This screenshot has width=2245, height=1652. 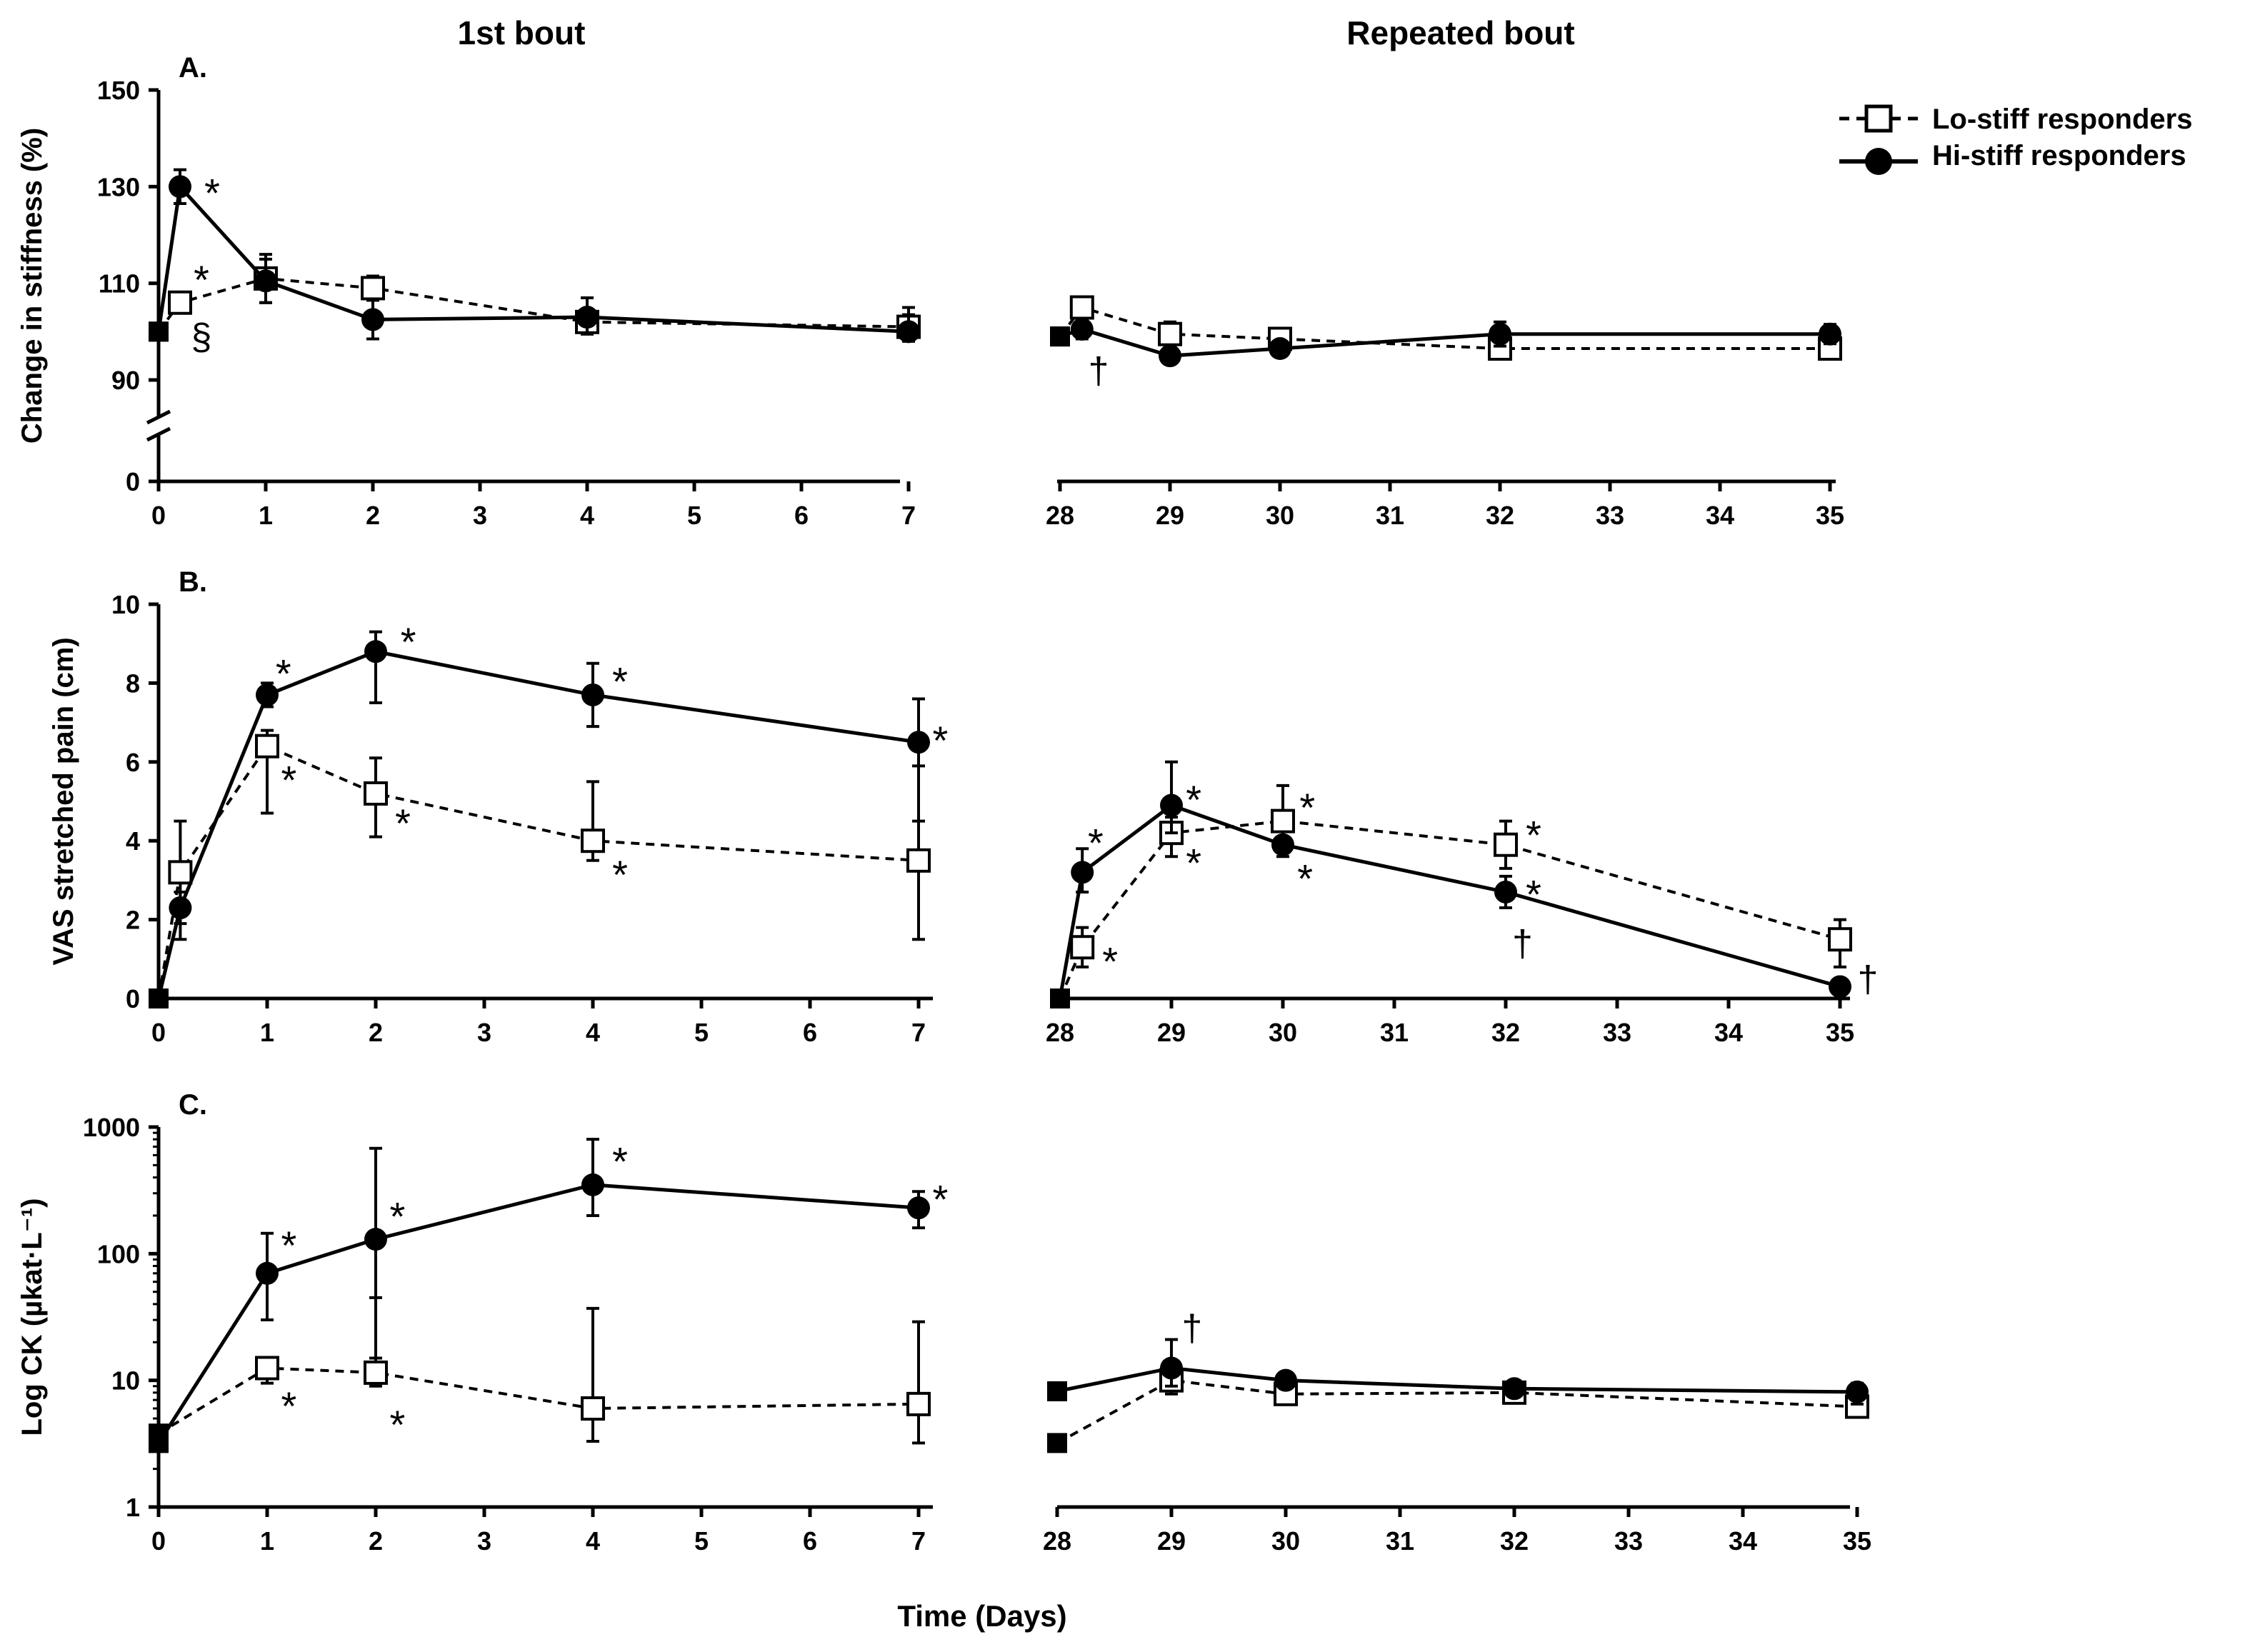 I want to click on series-line-hi-stiff-bout1, so click(x=537, y=824).